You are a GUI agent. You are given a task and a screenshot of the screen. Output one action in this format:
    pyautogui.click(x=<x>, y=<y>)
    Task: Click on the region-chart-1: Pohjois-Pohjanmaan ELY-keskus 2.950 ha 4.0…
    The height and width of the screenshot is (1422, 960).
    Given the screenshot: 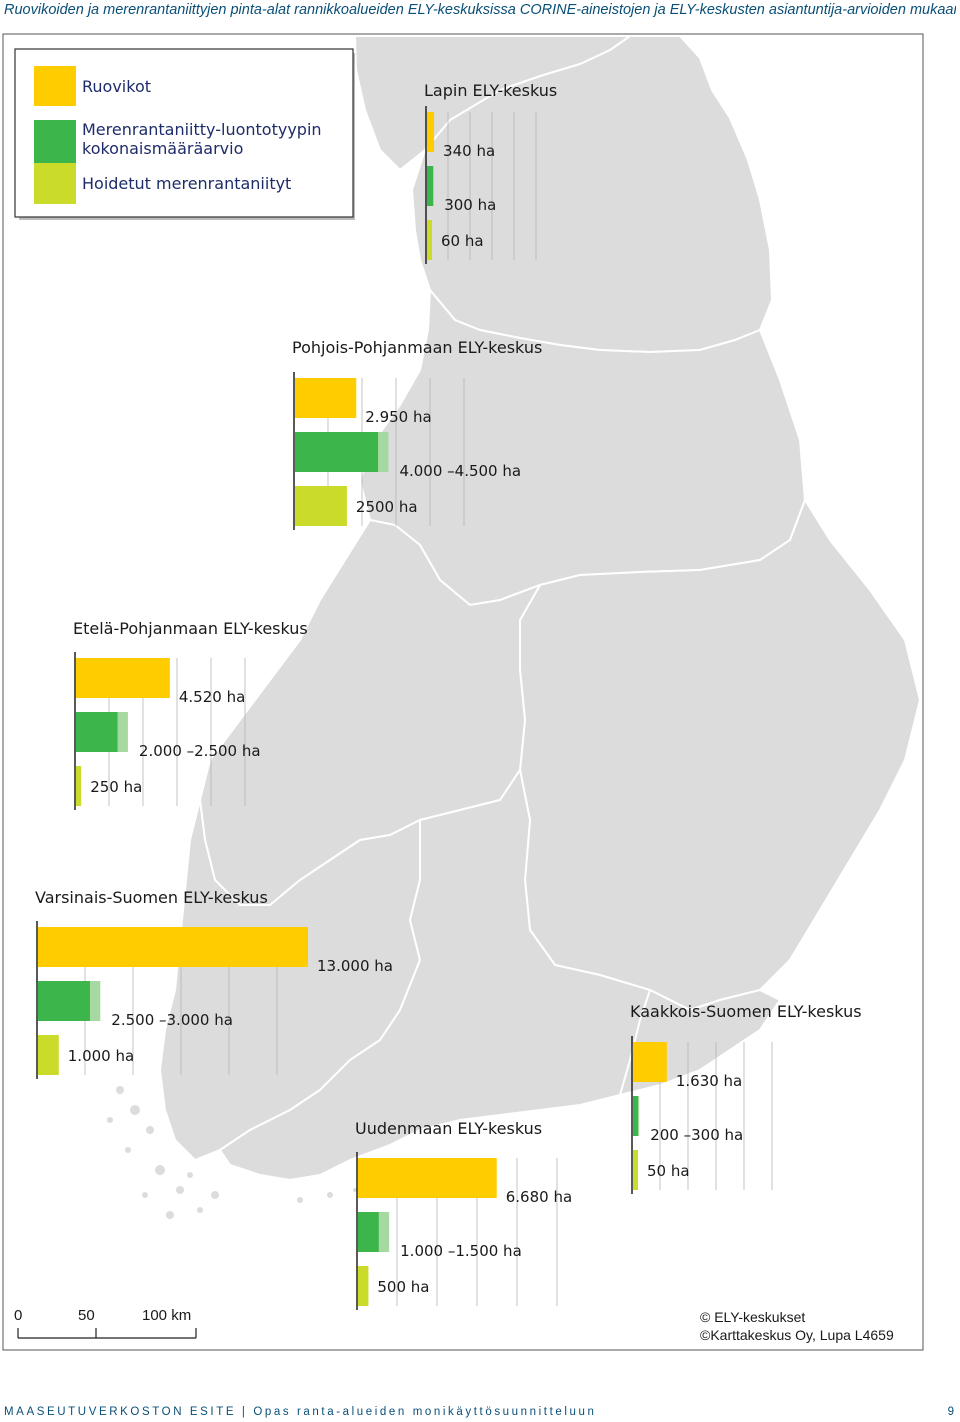 What is the action you would take?
    pyautogui.click(x=417, y=434)
    